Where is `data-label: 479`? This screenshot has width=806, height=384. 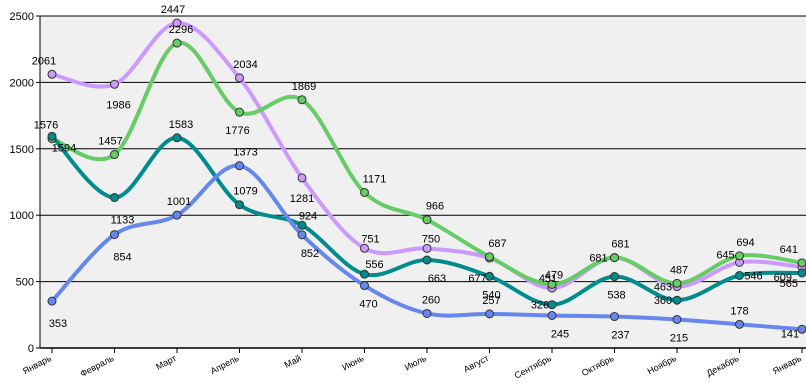
data-label: 479 is located at coordinates (554, 275).